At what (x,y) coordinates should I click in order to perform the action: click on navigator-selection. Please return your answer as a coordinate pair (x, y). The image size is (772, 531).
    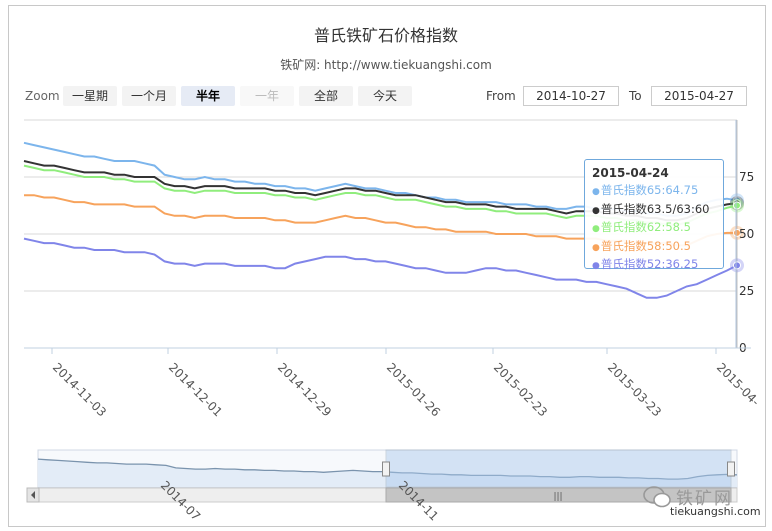
    Looking at the image, I should click on (558, 468).